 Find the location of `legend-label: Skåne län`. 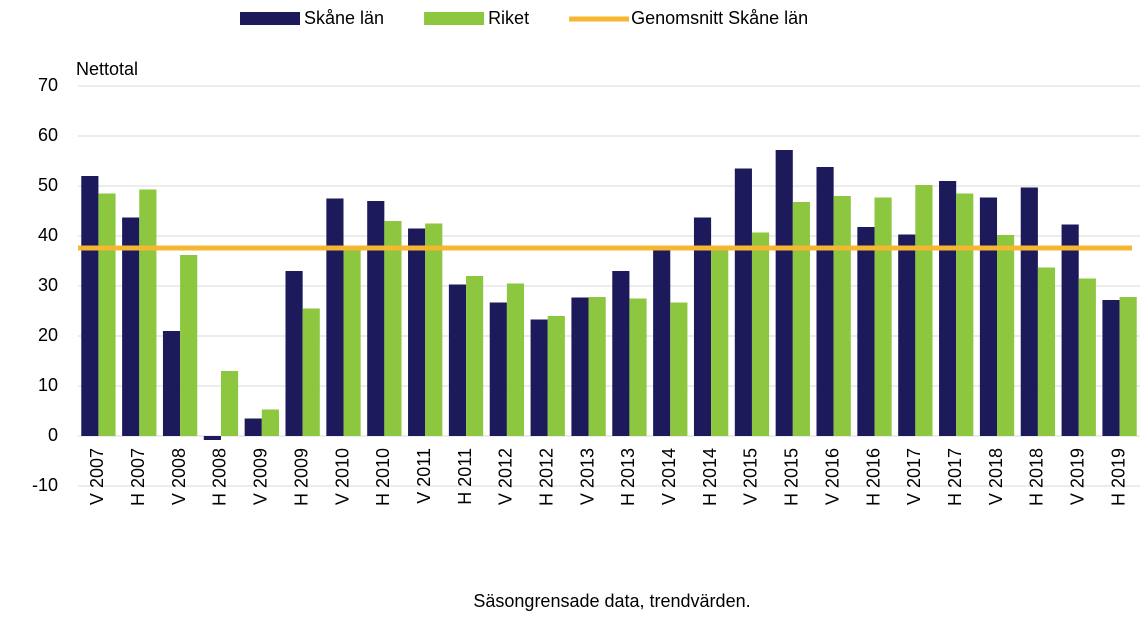

legend-label: Skåne län is located at coordinates (344, 18).